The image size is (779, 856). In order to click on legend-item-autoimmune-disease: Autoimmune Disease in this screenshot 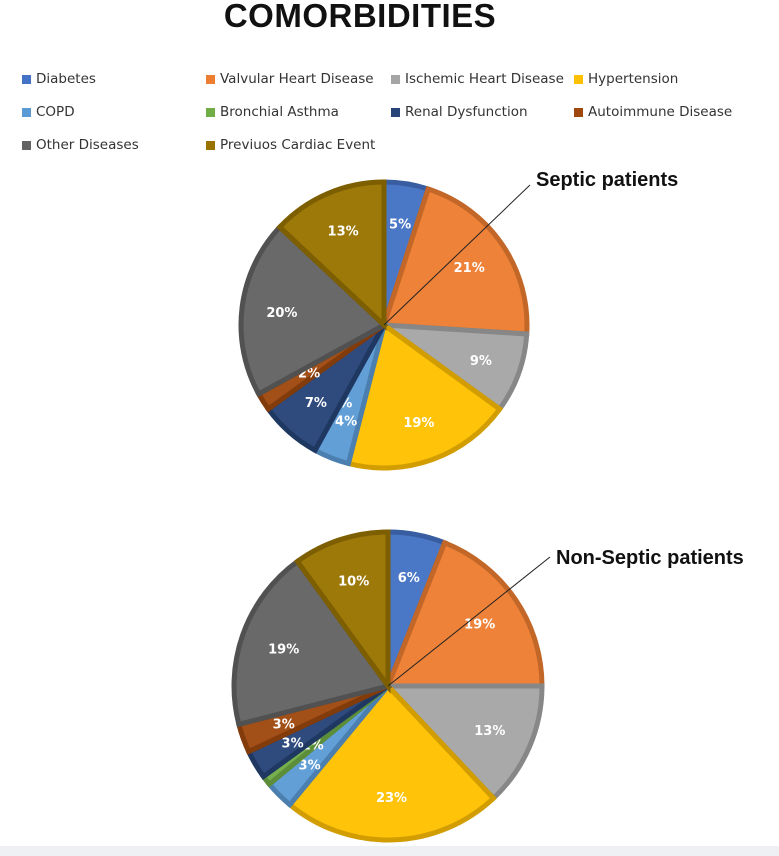, I will do `click(653, 112)`.